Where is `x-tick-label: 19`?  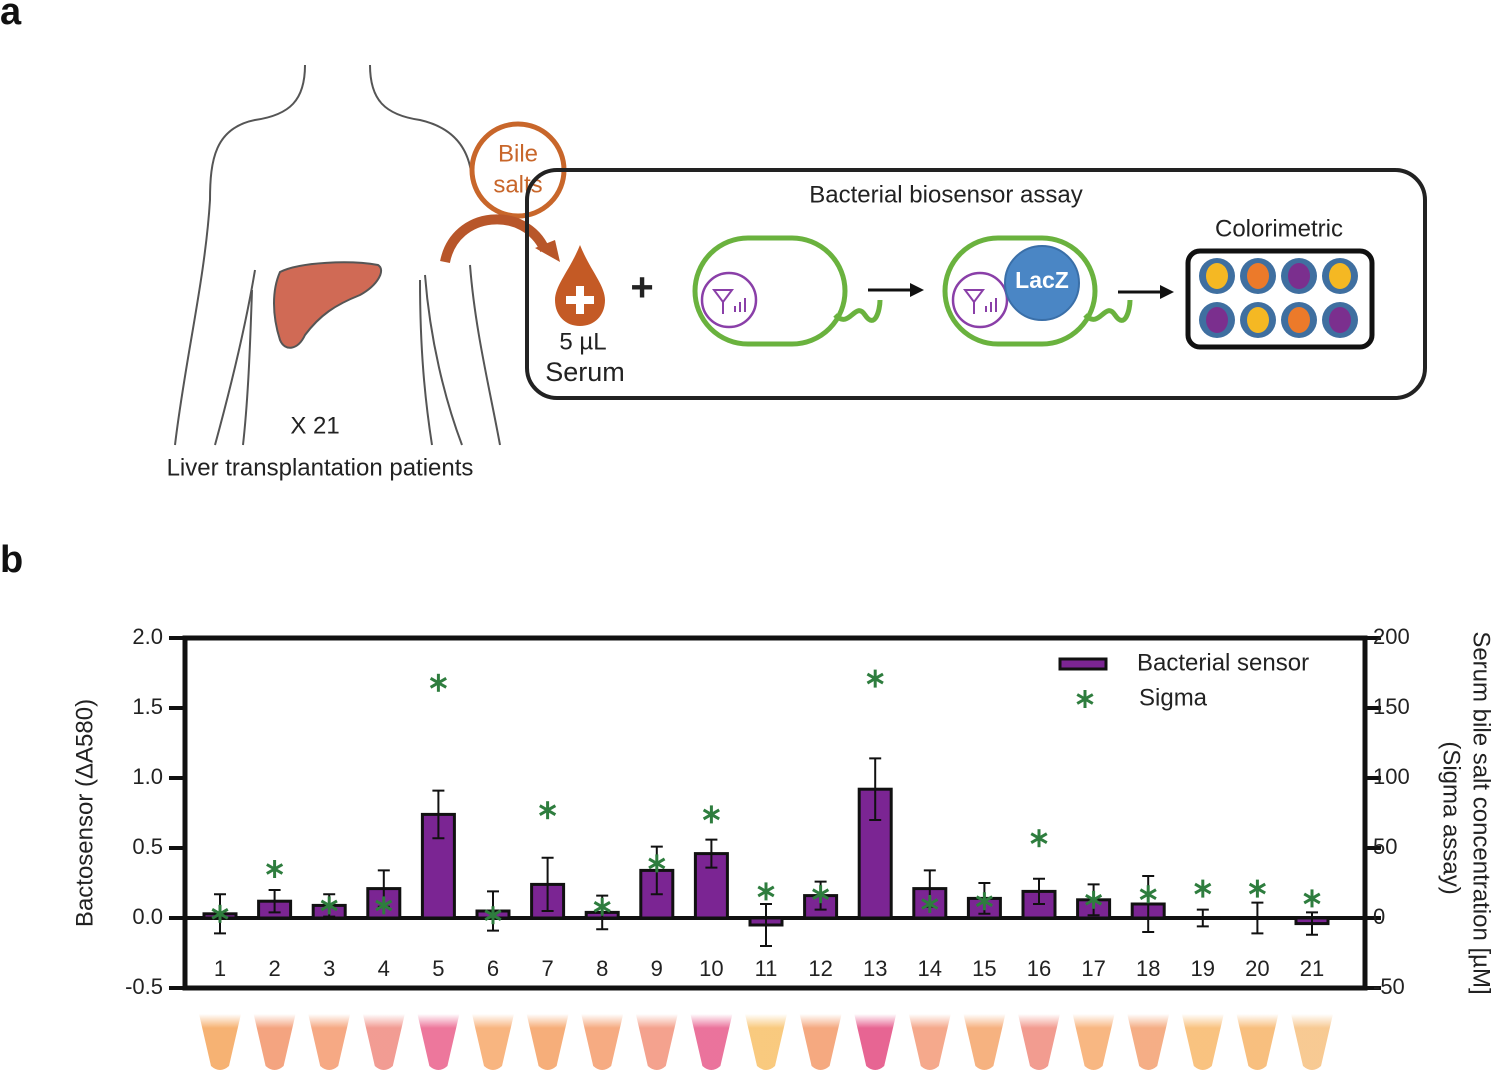 x-tick-label: 19 is located at coordinates (1203, 968).